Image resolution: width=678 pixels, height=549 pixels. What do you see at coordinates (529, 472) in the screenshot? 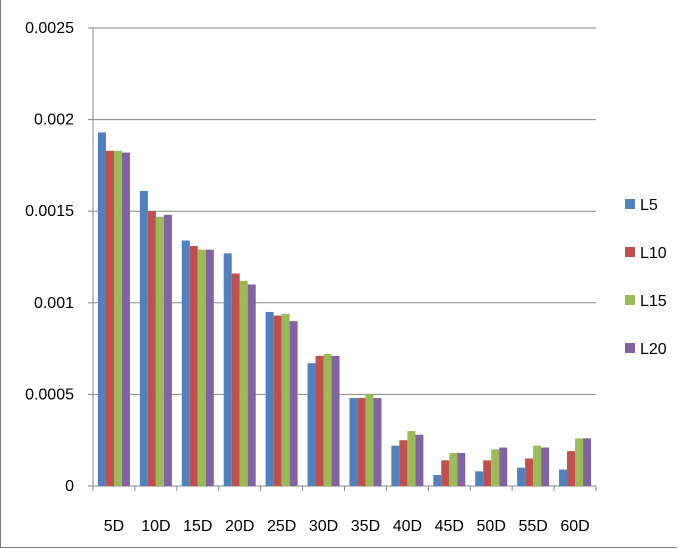
I see `bar-l10-55d` at bounding box center [529, 472].